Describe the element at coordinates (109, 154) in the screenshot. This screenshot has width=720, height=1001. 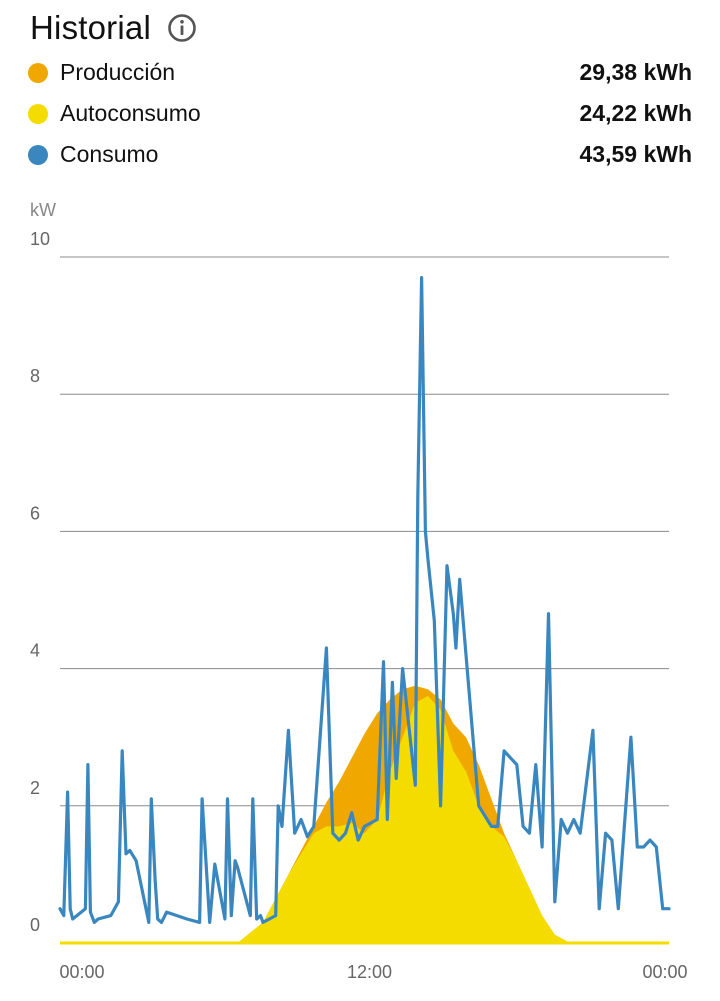
I see `legend-label: Consumo` at that location.